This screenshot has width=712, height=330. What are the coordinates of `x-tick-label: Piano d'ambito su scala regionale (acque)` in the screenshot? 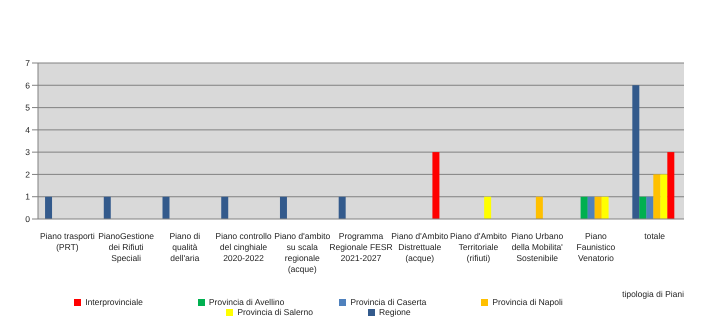 It's located at (302, 252).